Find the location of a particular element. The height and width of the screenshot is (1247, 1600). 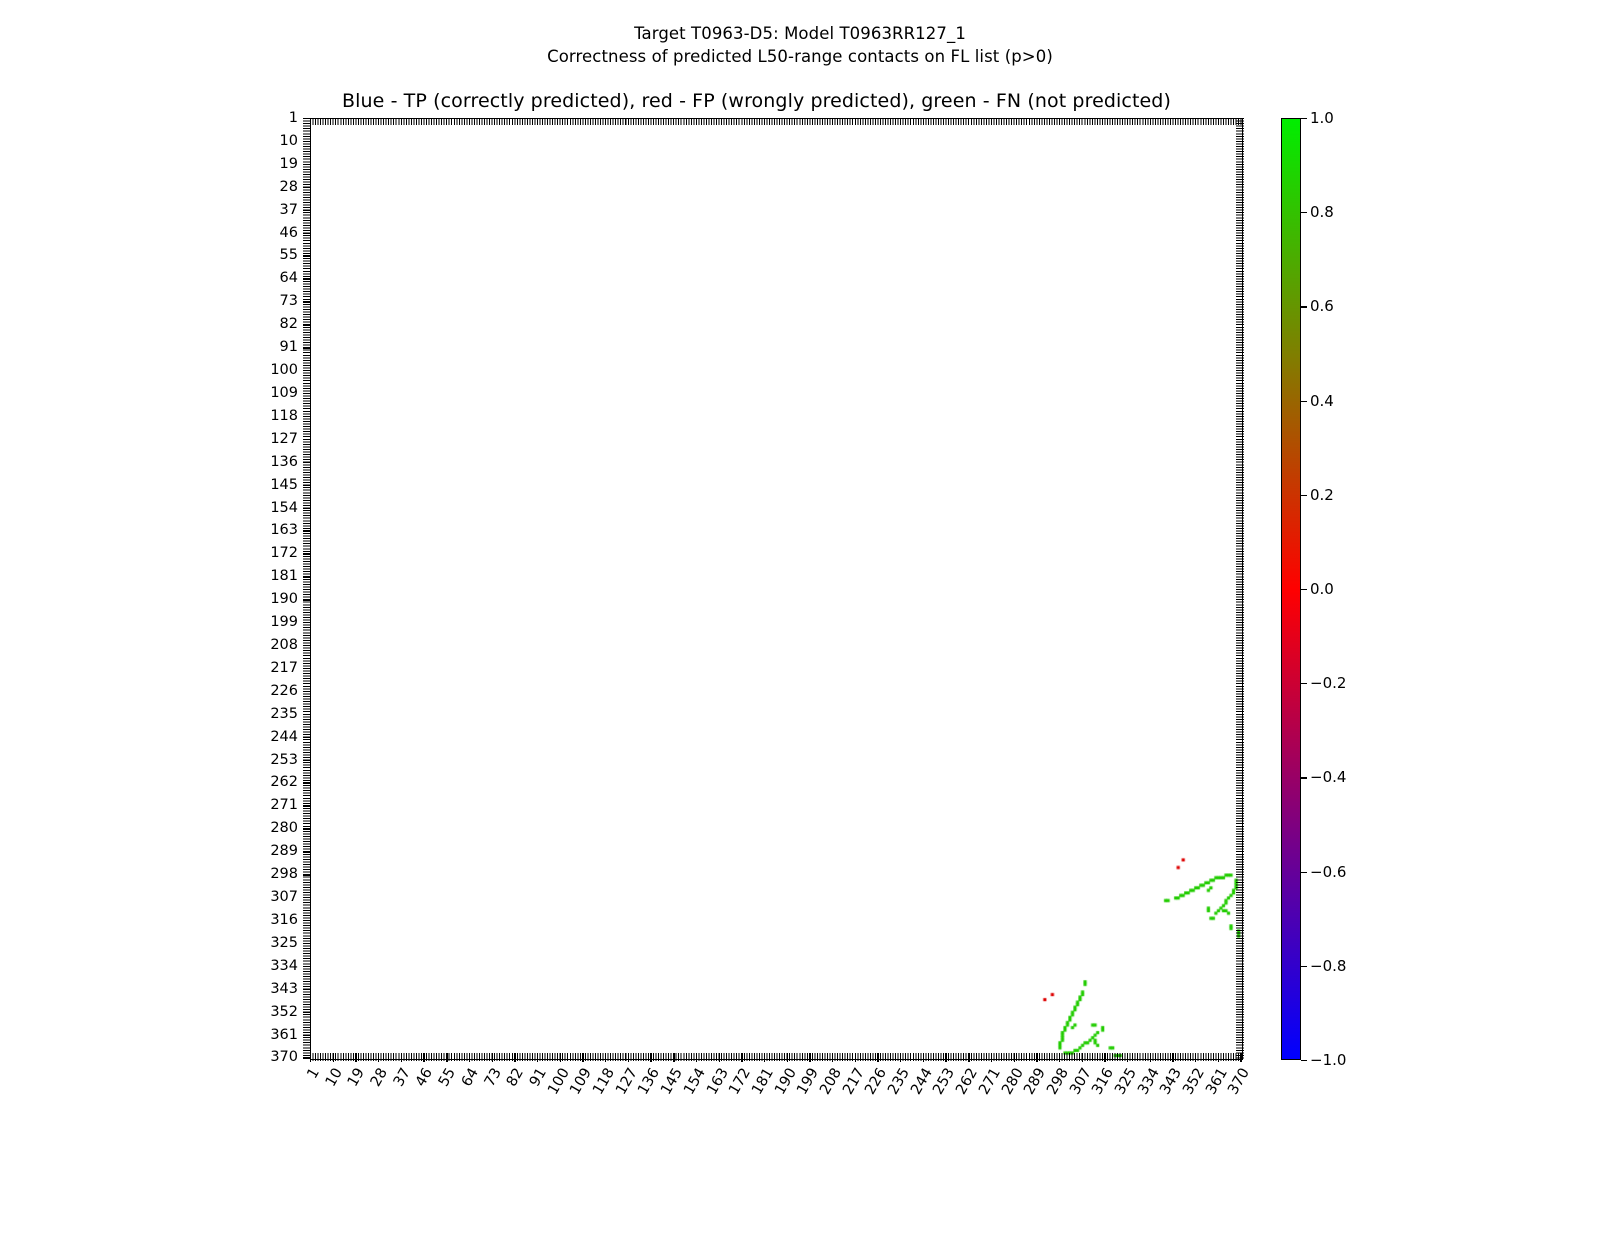

colorbar-tick-label: −1.0 is located at coordinates (1328, 1060).